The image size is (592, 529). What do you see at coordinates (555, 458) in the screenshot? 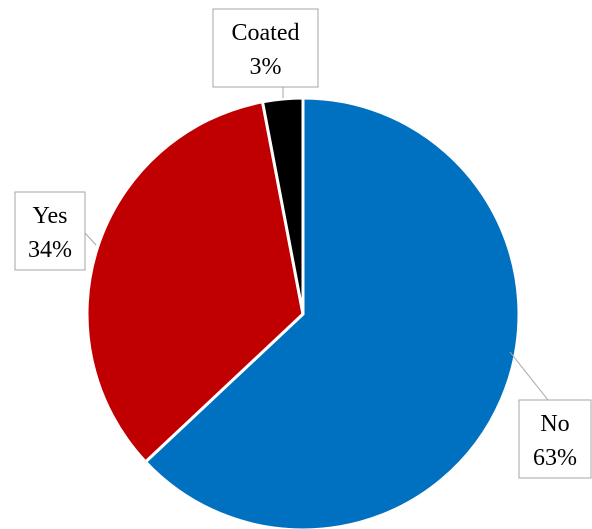
I see `data-label-percent: 63%` at bounding box center [555, 458].